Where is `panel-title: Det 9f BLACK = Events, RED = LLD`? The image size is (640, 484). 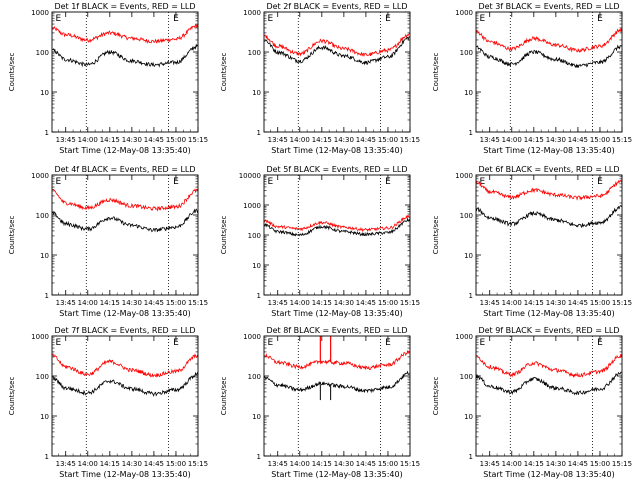
panel-title: Det 9f BLACK = Events, RED = LLD is located at coordinates (548, 330).